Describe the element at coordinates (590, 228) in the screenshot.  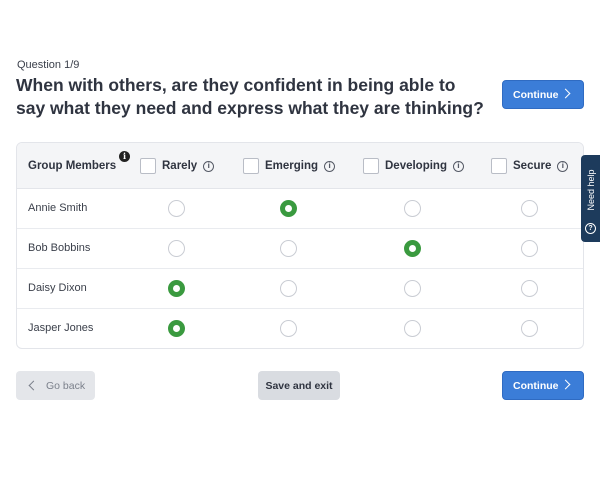
I see `question-circle-icon: ?` at that location.